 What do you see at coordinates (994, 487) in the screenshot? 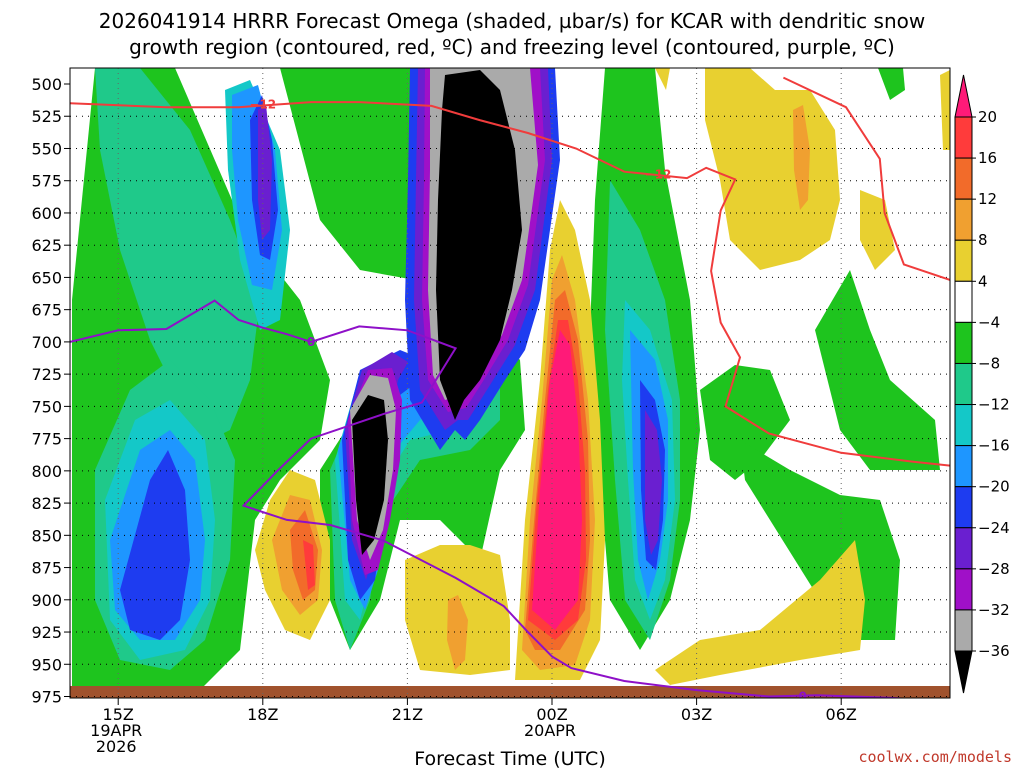
I see `colorbar-label-9: −20` at bounding box center [994, 487].